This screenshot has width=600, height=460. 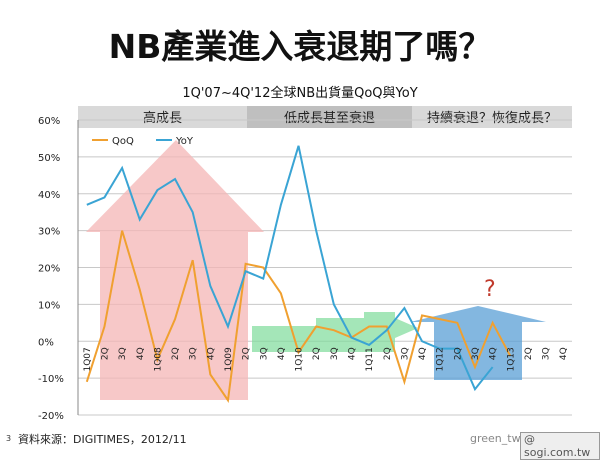 I want to click on x-tick-label: 1Q08, so click(x=158, y=359).